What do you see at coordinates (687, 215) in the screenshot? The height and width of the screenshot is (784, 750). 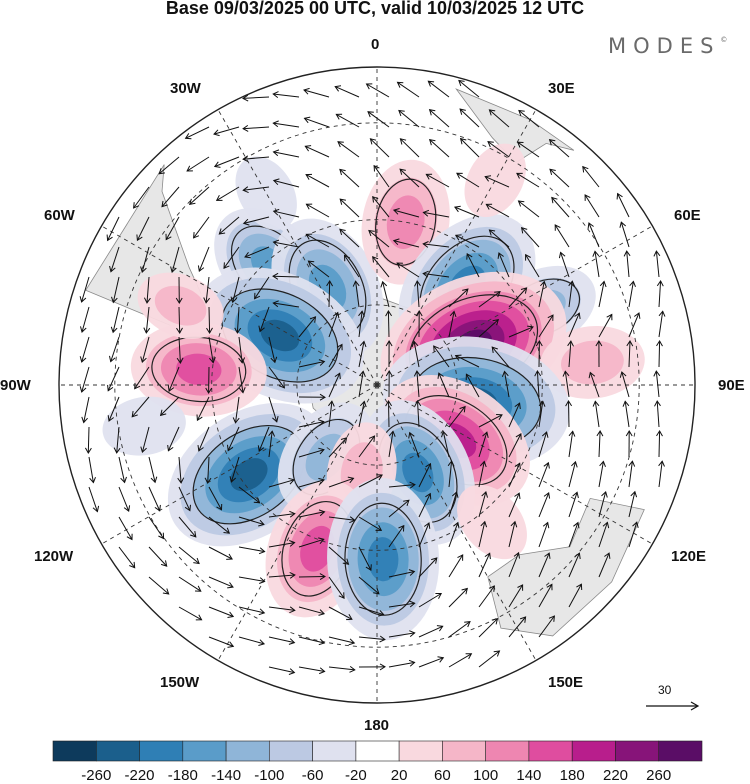 I see `lon-label-60e: 60E` at bounding box center [687, 215].